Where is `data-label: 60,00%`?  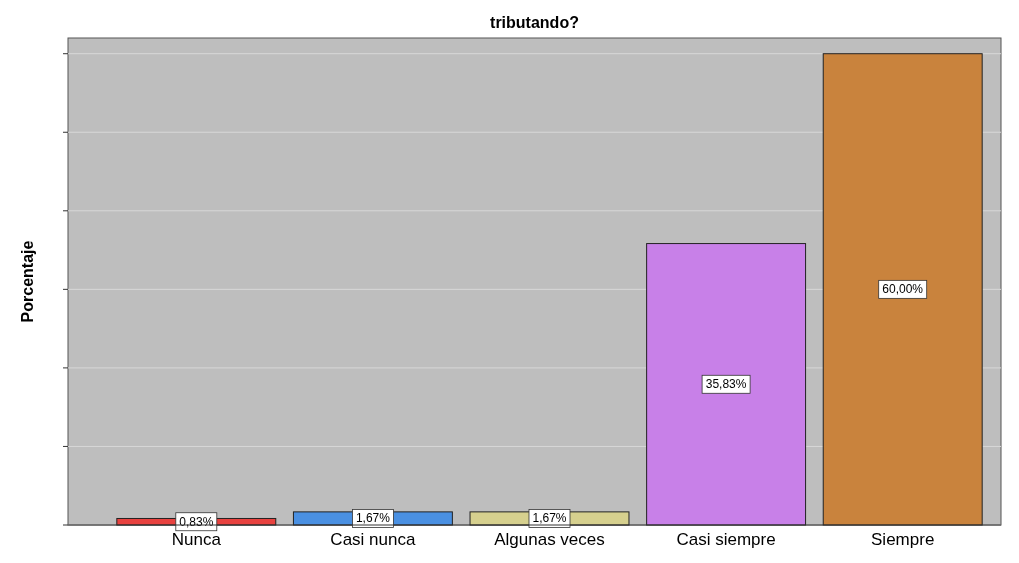
data-label: 60,00% is located at coordinates (903, 289).